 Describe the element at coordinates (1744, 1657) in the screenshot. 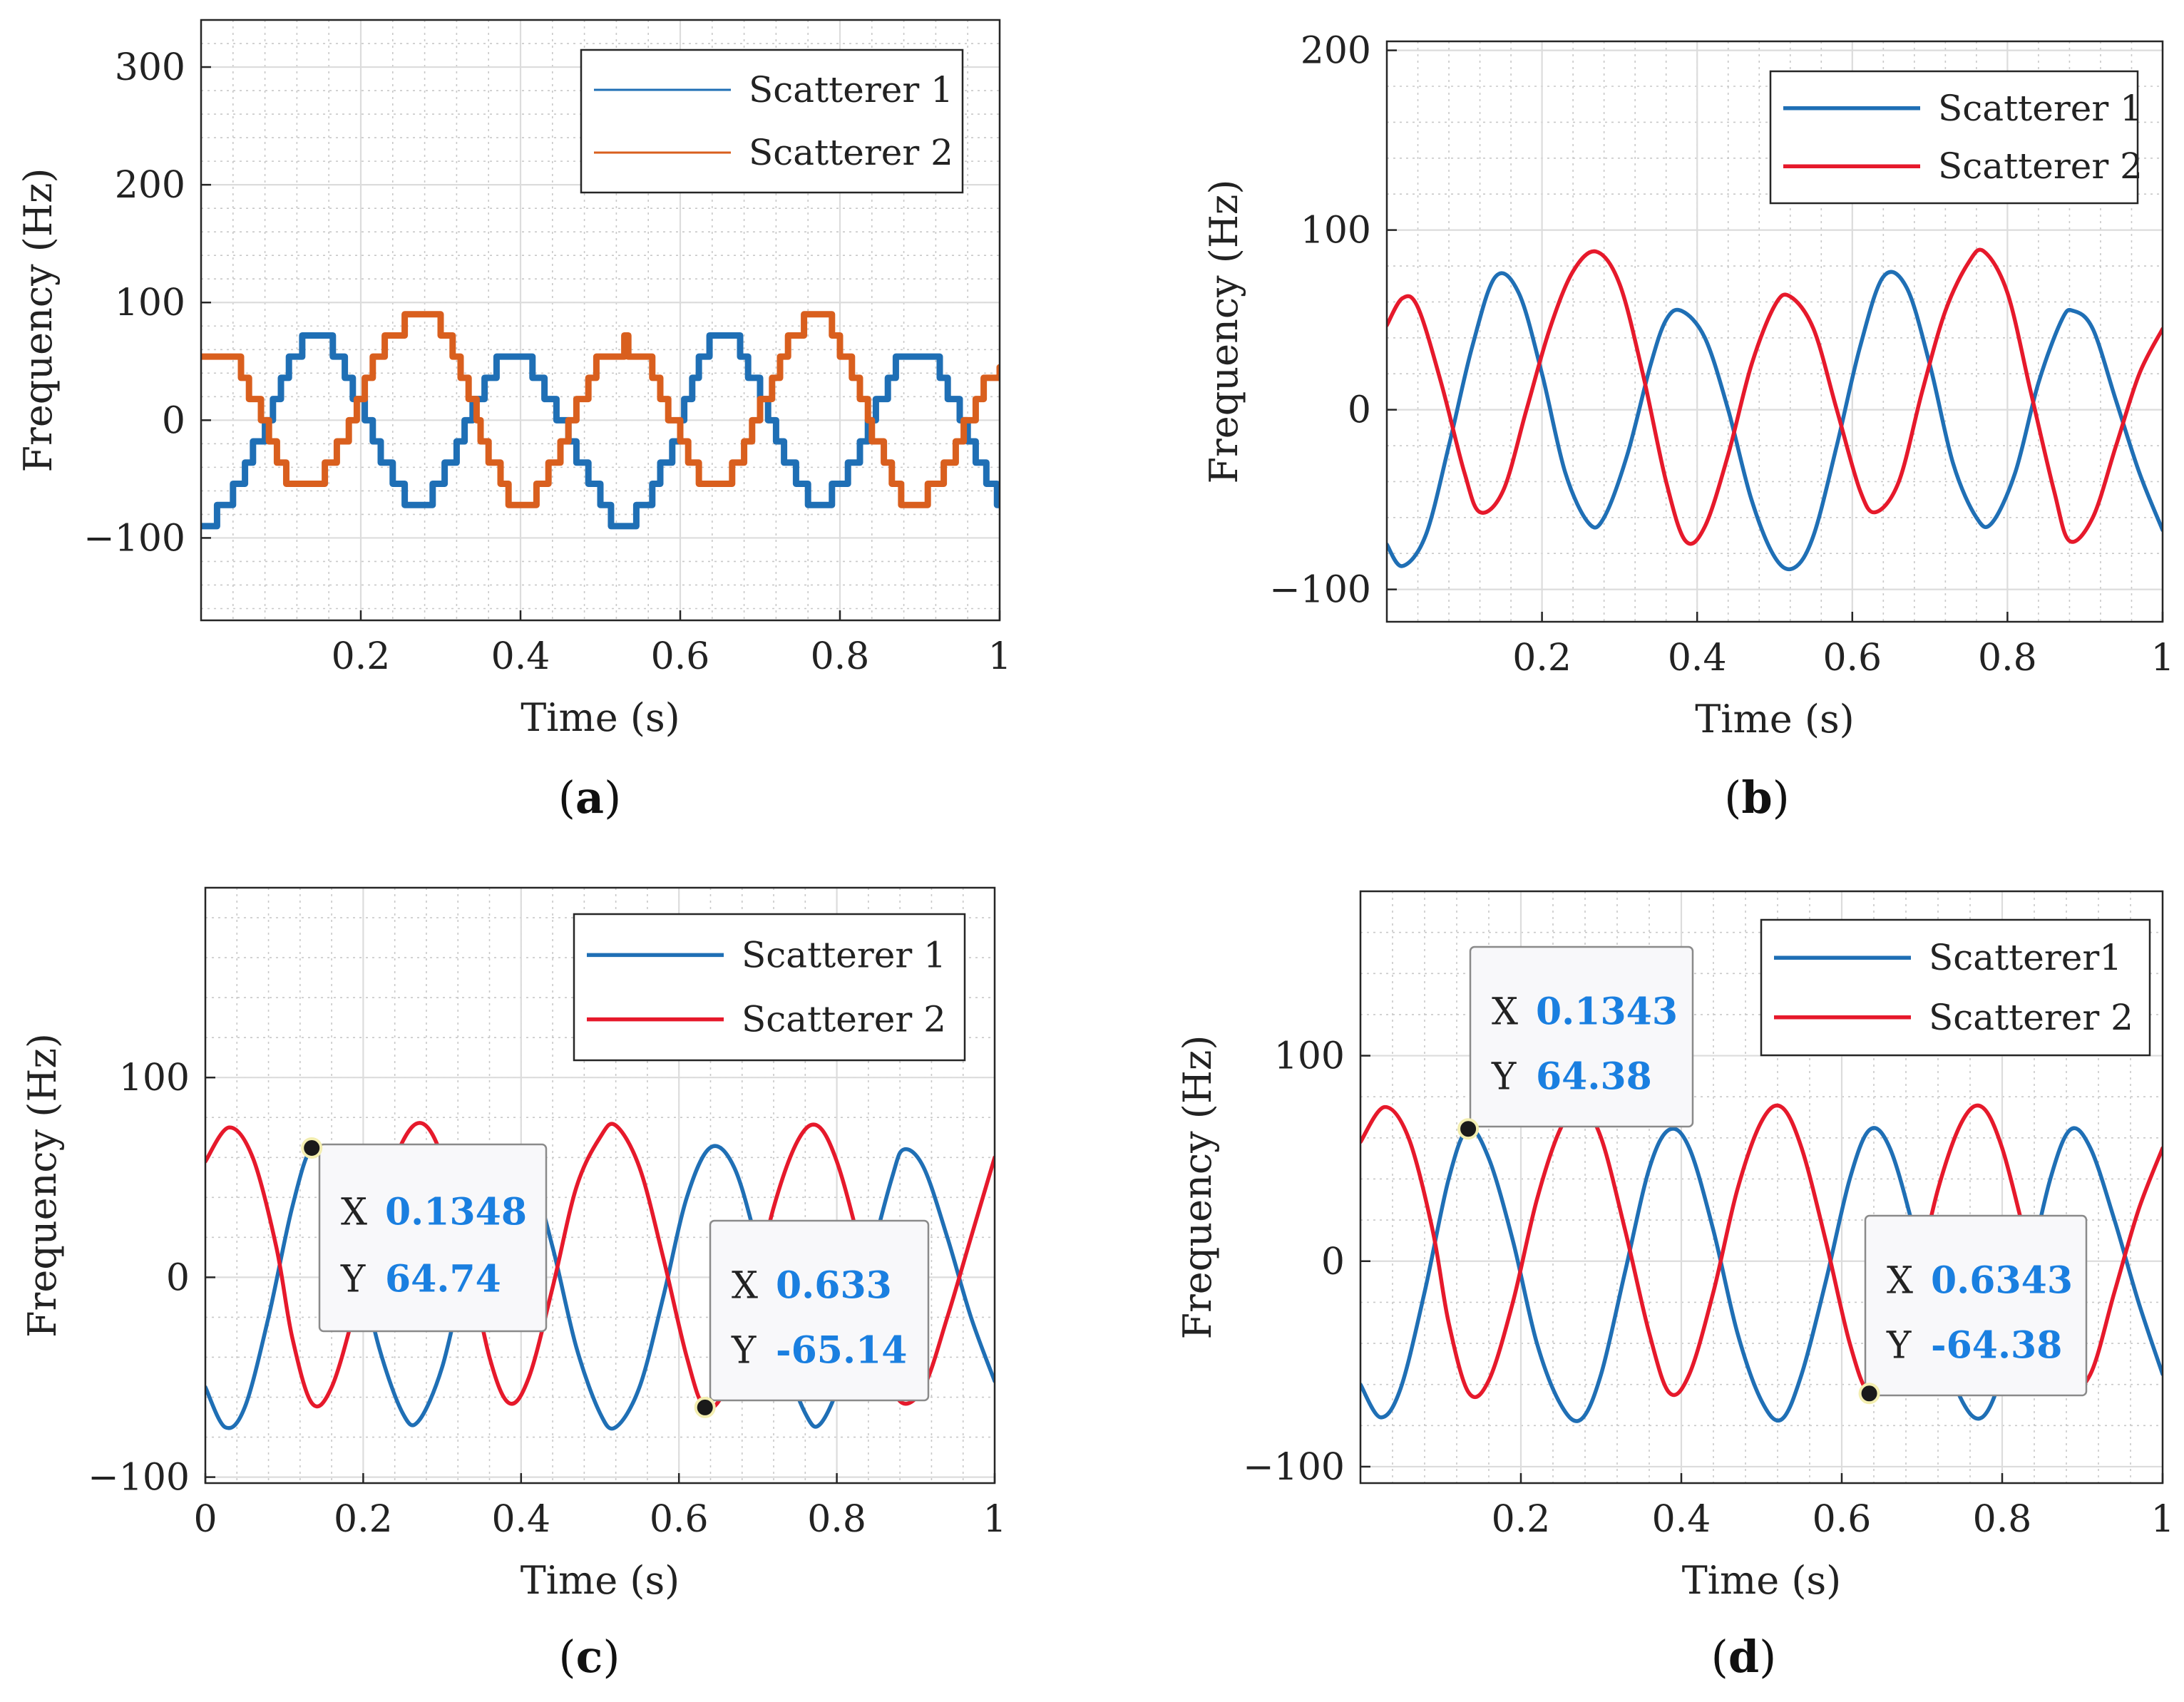

I see `panel-label: (d)` at that location.